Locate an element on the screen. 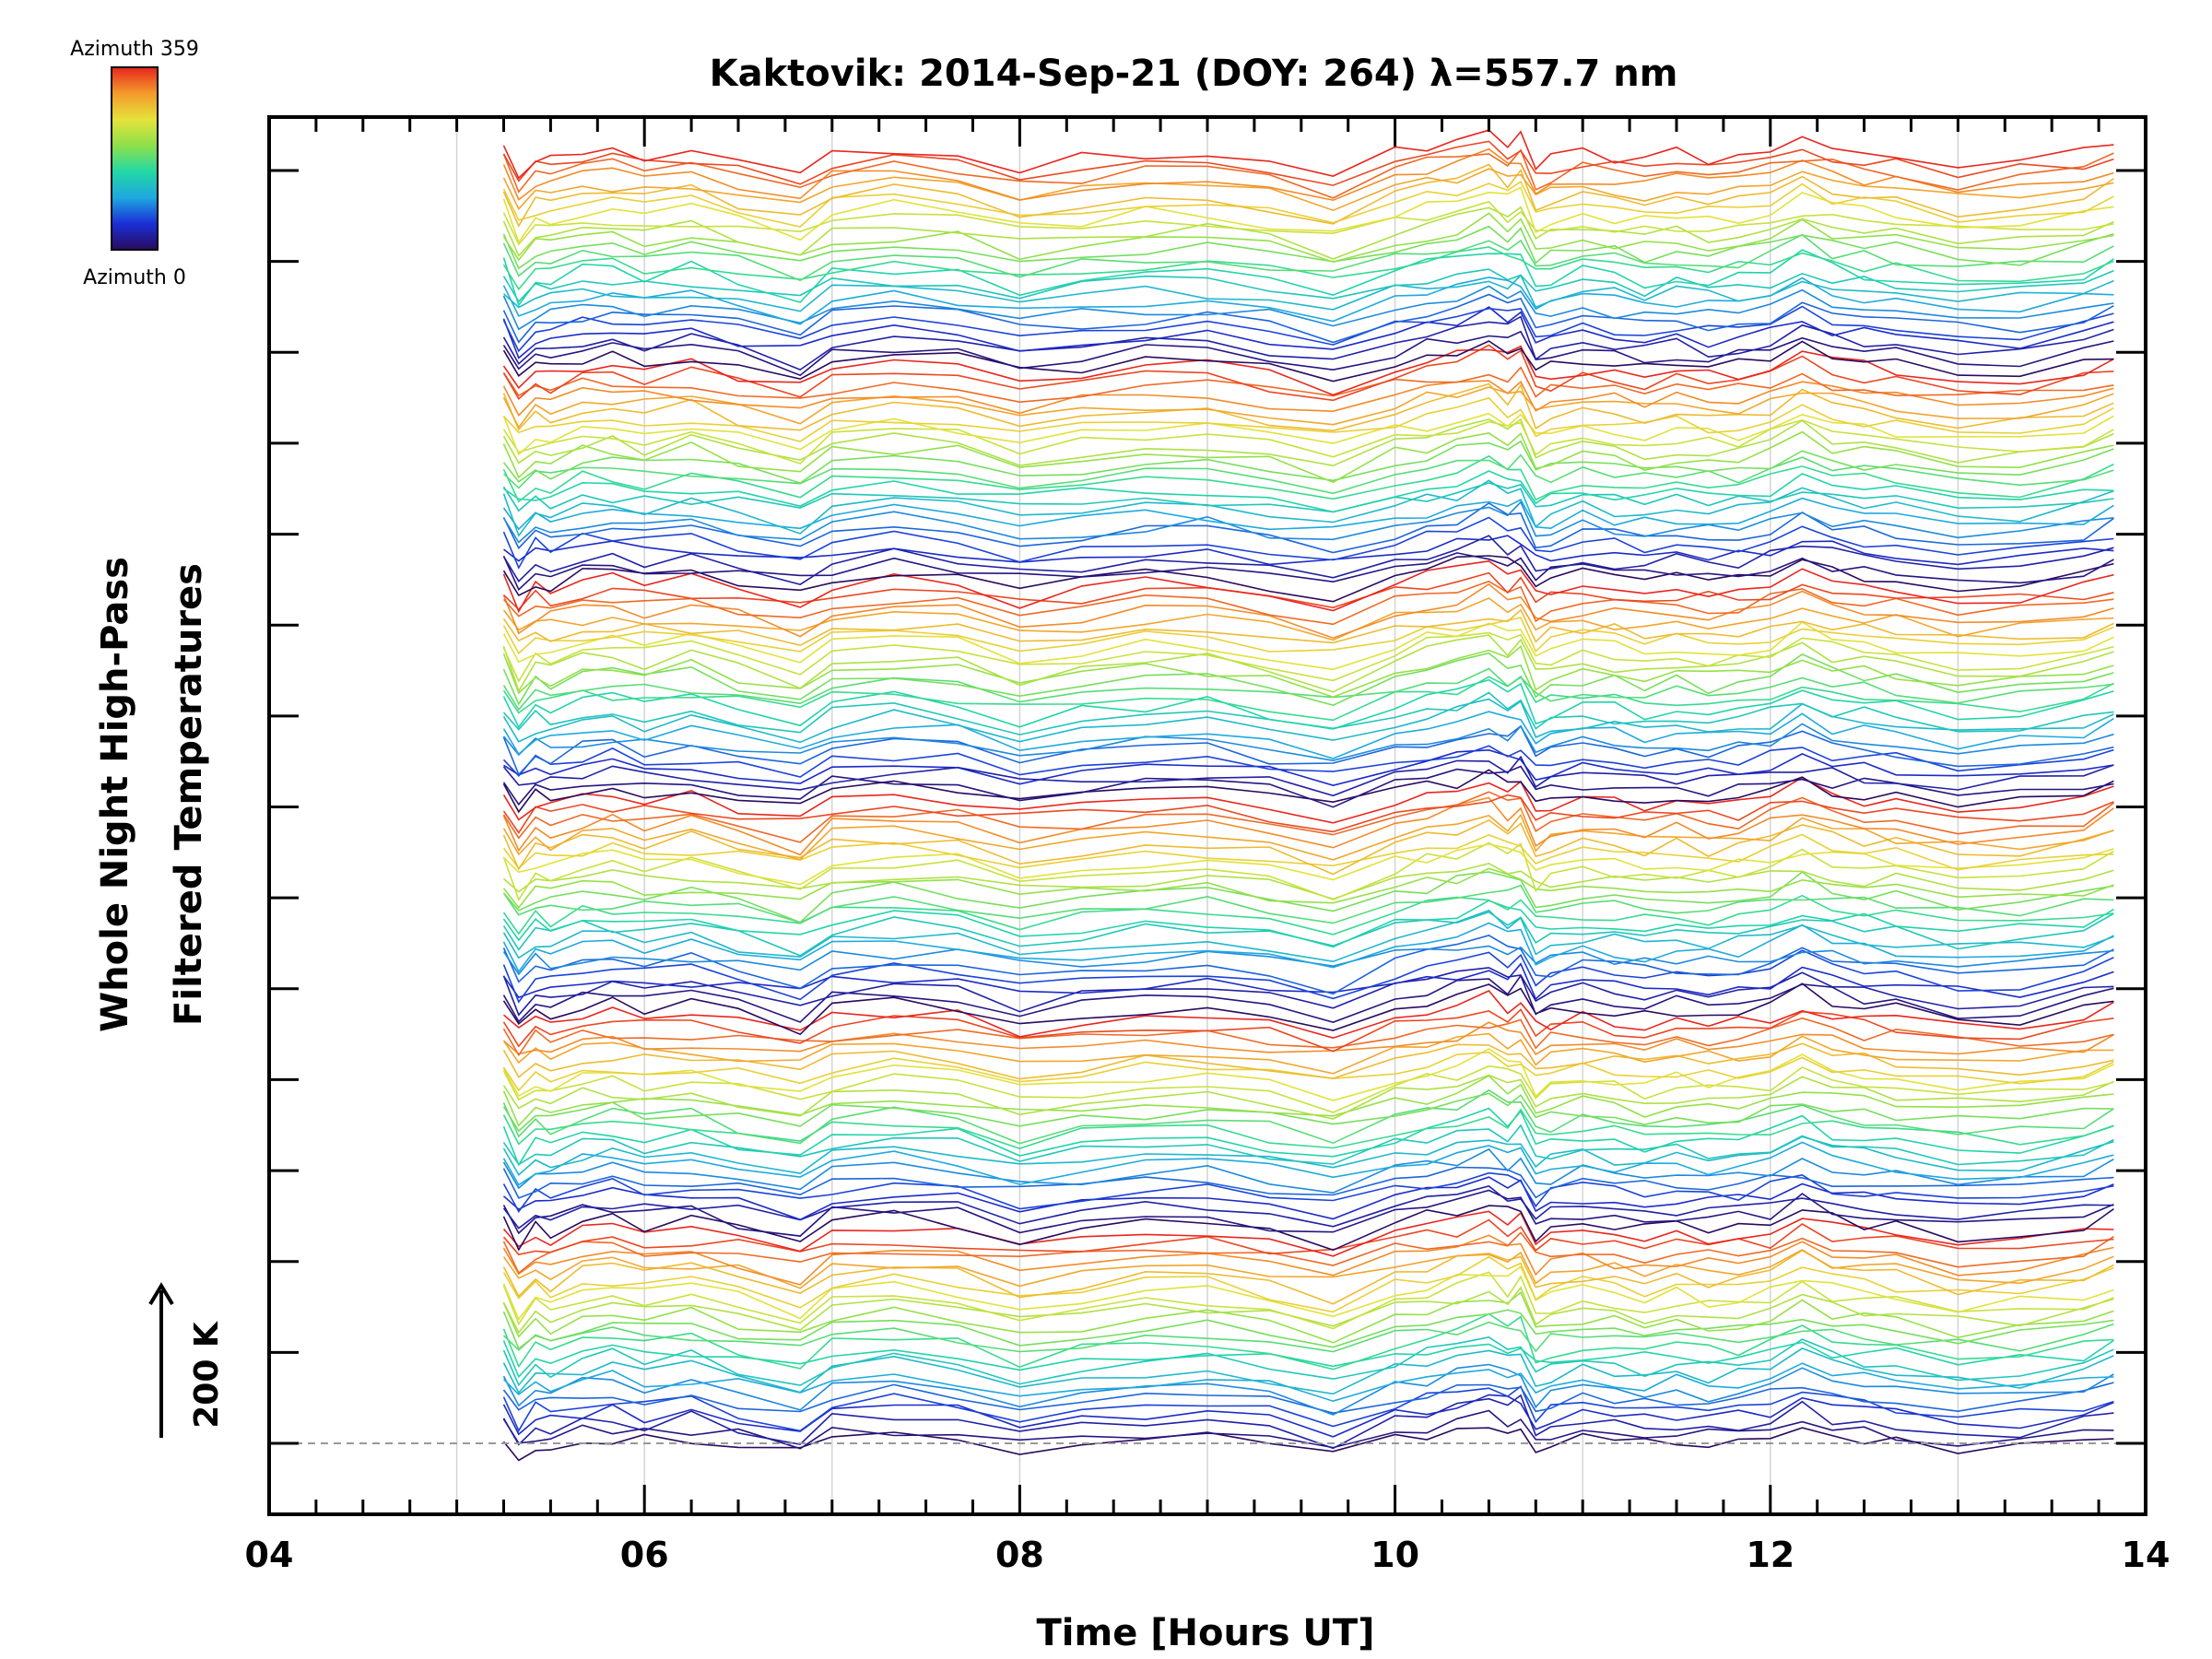 Image resolution: width=2212 pixels, height=1659 pixels. scale-arrow-head is located at coordinates (161, 1294).